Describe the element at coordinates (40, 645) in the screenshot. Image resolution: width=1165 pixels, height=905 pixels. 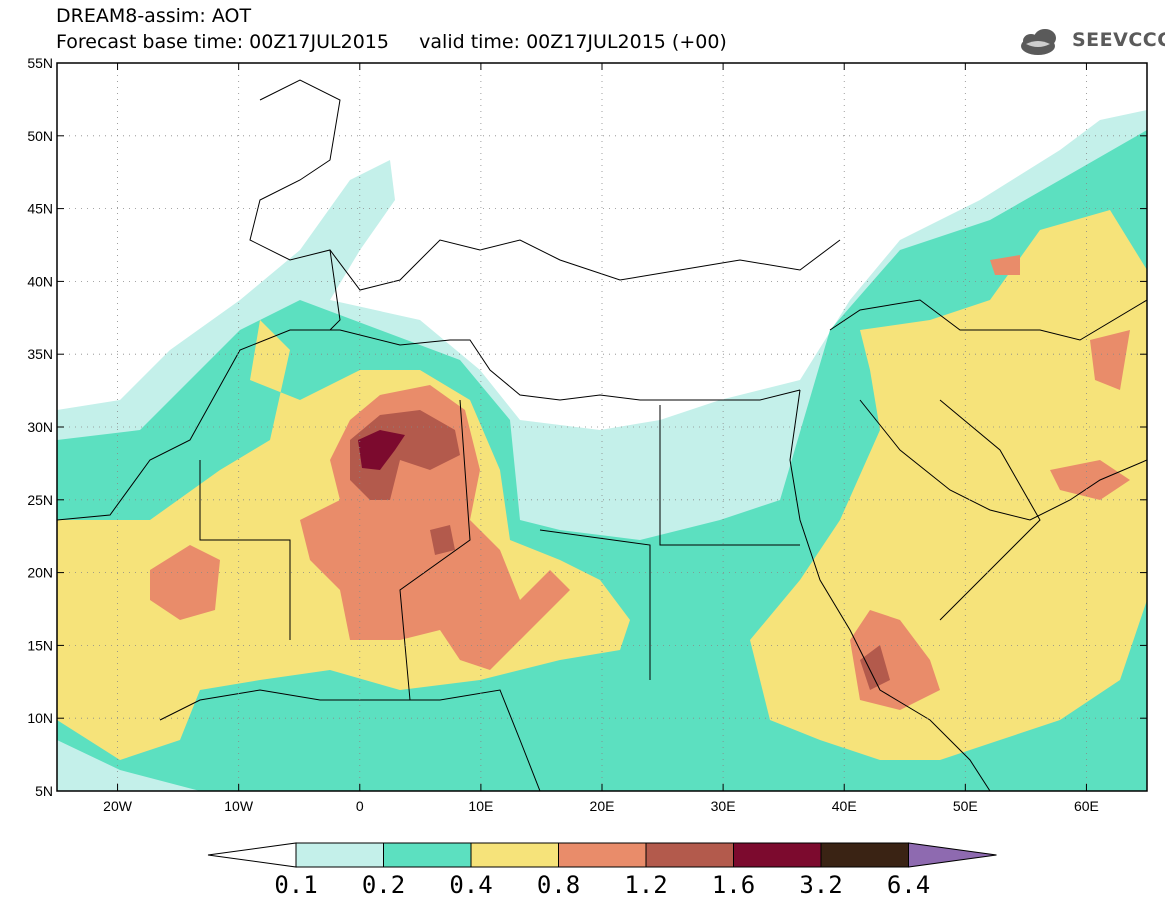
I see `lat-label: 15N` at that location.